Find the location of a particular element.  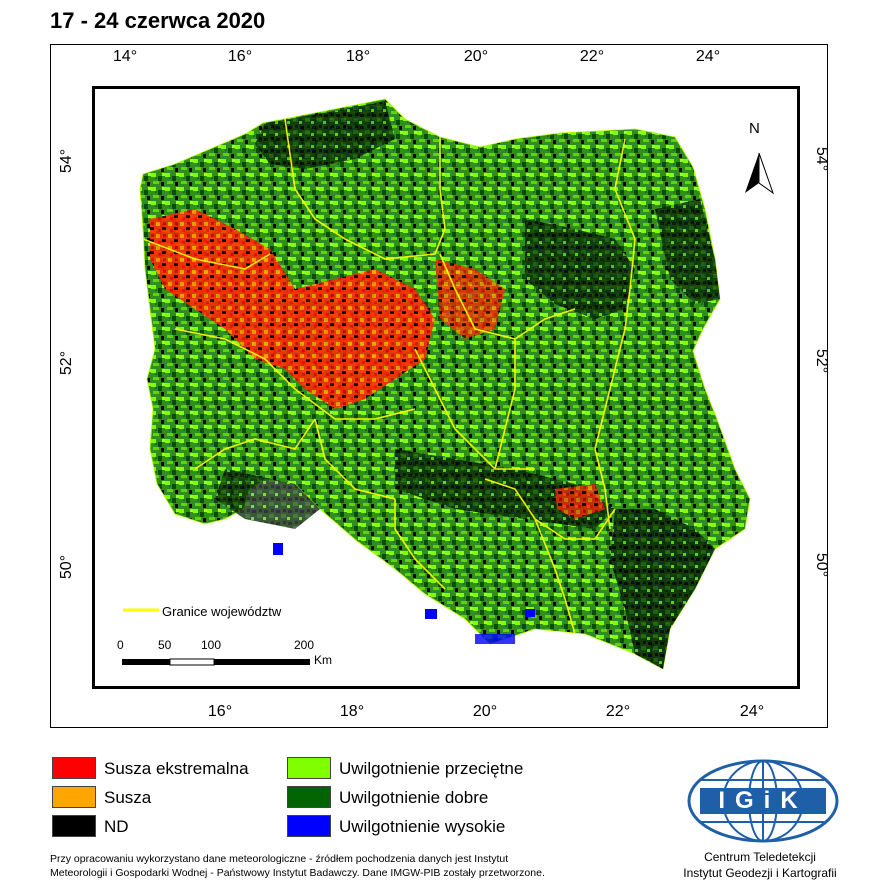

right-lat-label-wrap: 50° is located at coordinates (821, 566).